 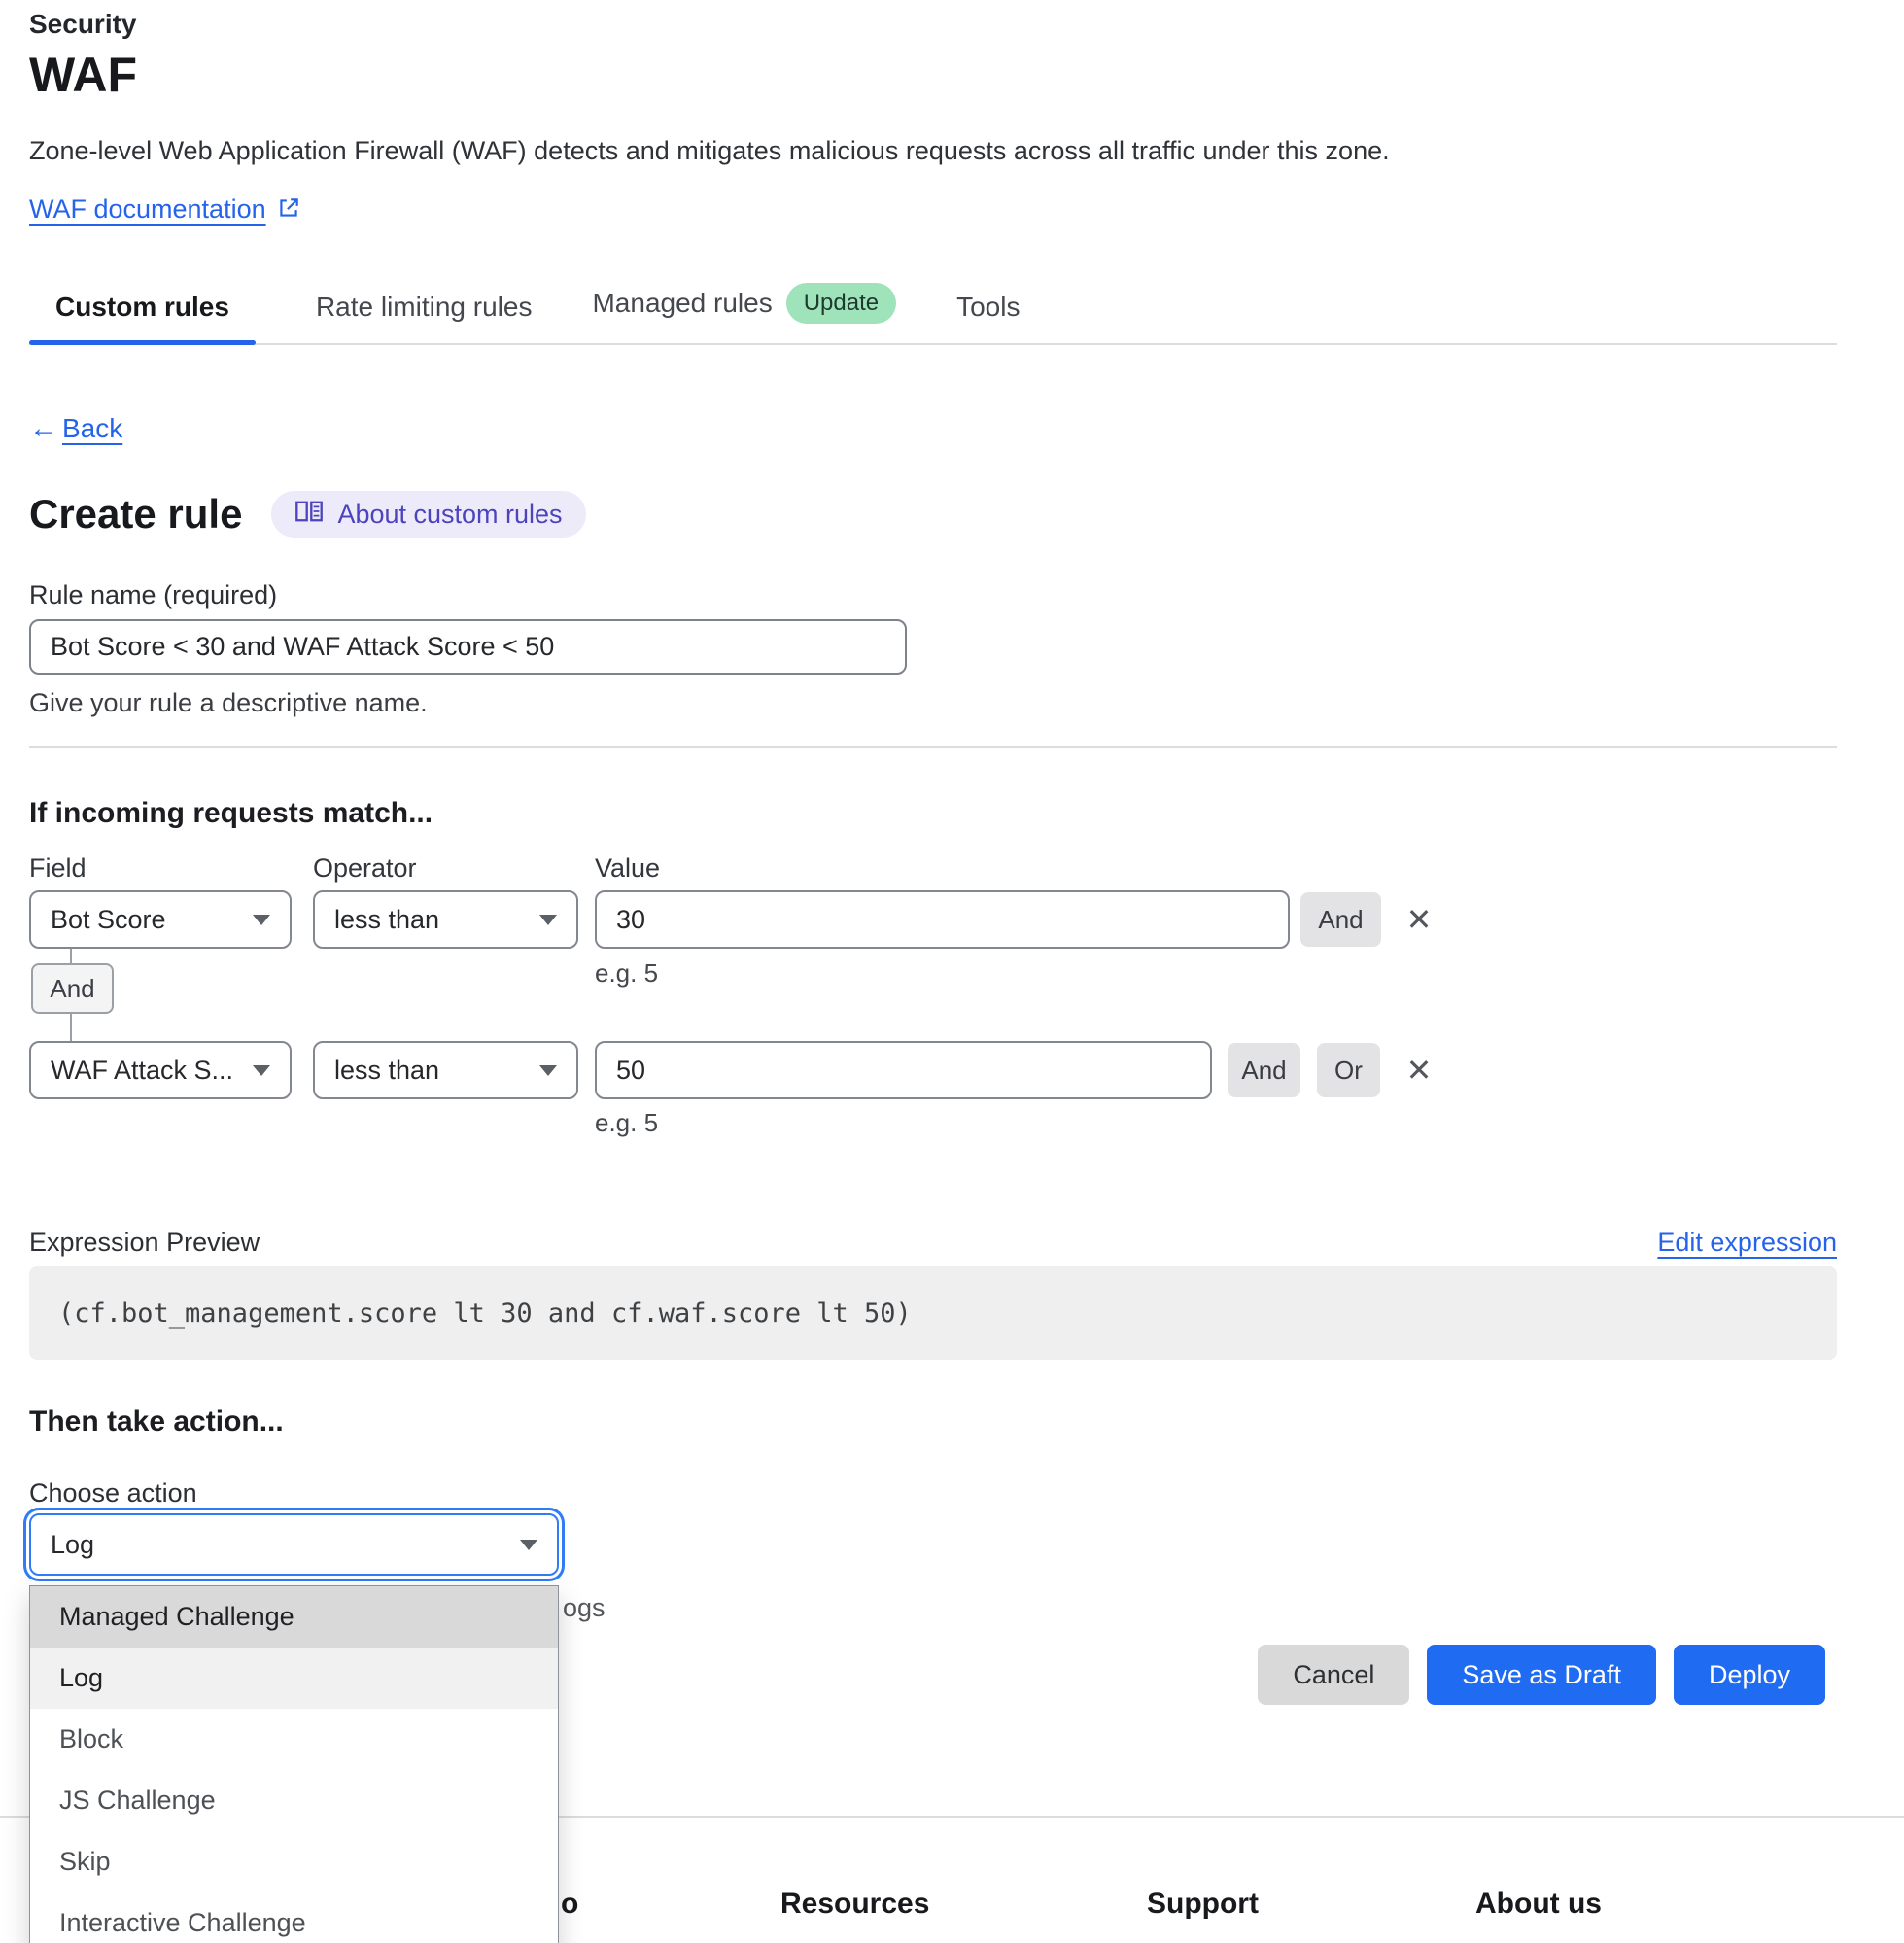 I want to click on operator-select-2: less than, so click(x=445, y=1070).